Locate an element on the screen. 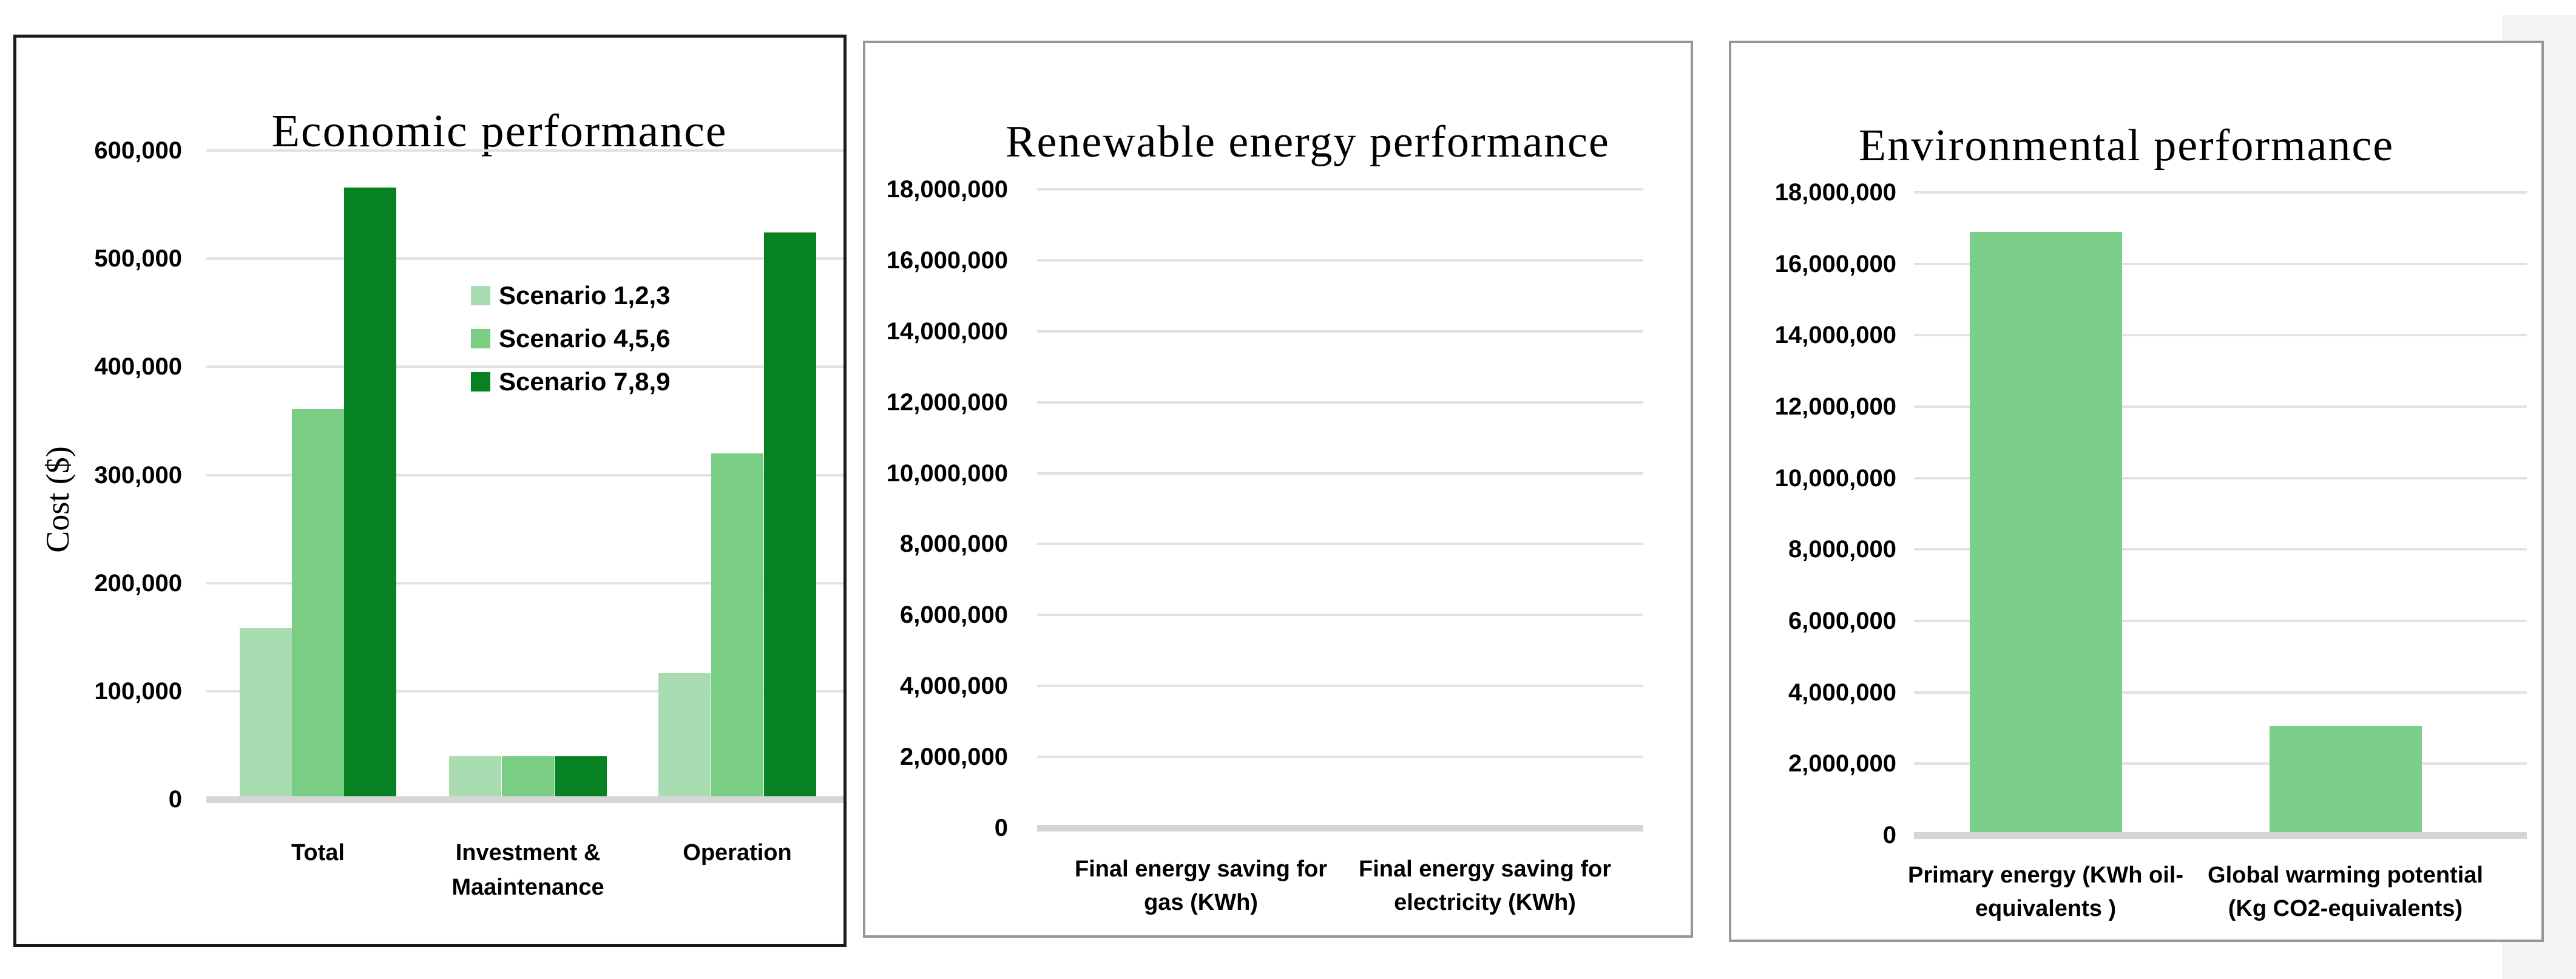 The image size is (2576, 979). bar-series3-cat1 is located at coordinates (370, 493).